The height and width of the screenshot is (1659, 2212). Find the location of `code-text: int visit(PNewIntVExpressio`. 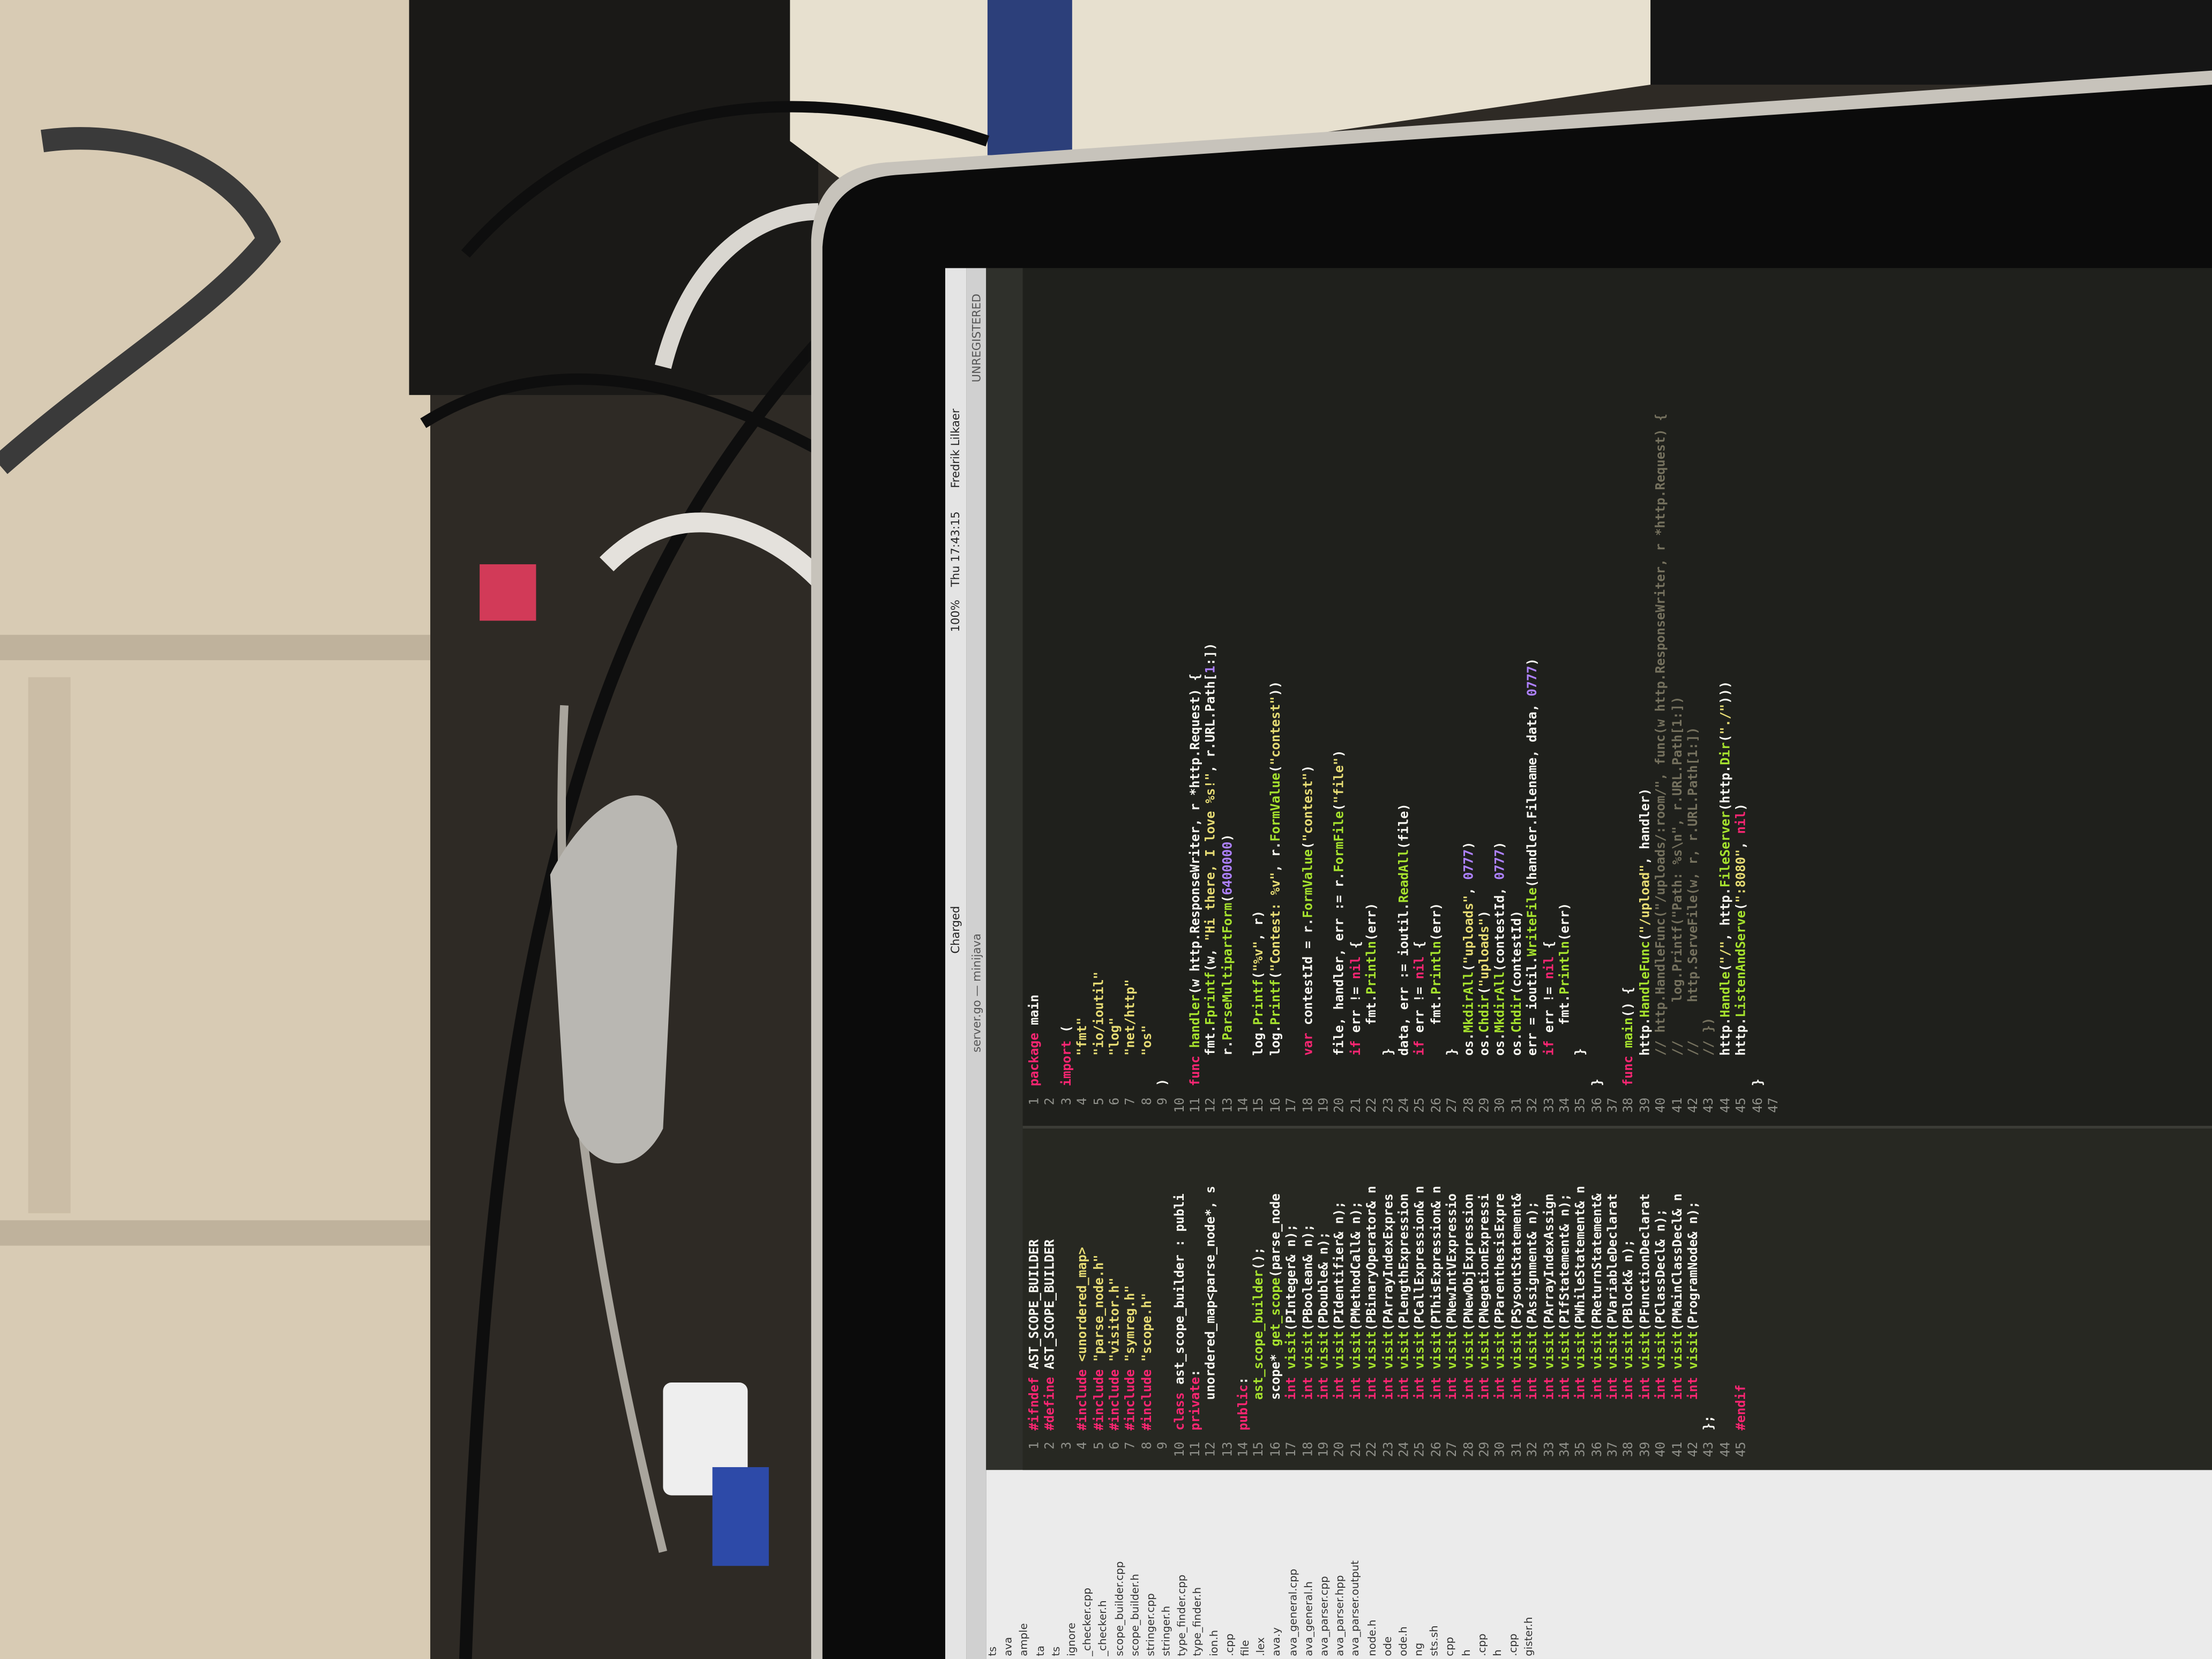

code-text: int visit(PNewIntVExpressio is located at coordinates (1453, 1296).